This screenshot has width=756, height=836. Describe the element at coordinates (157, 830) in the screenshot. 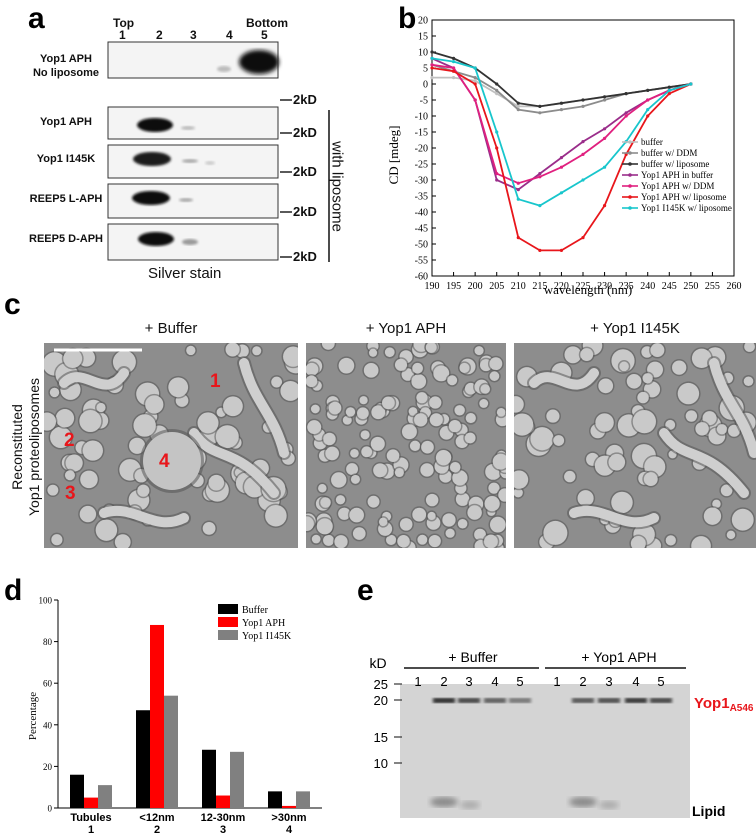

I see `bar-category-number: 2` at that location.